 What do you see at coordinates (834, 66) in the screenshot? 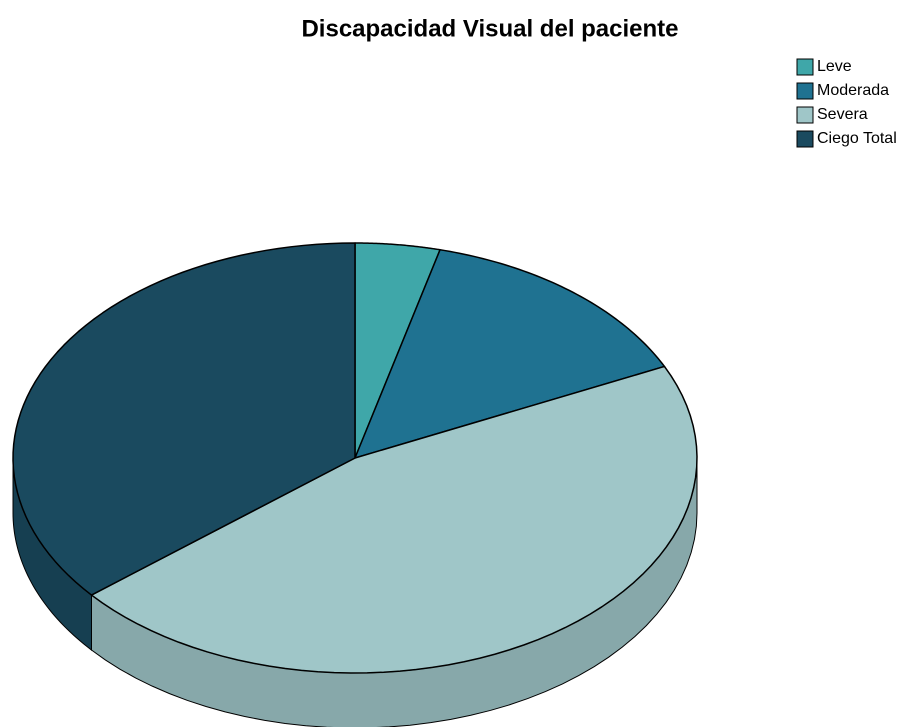
I see `legend-label: Leve` at bounding box center [834, 66].